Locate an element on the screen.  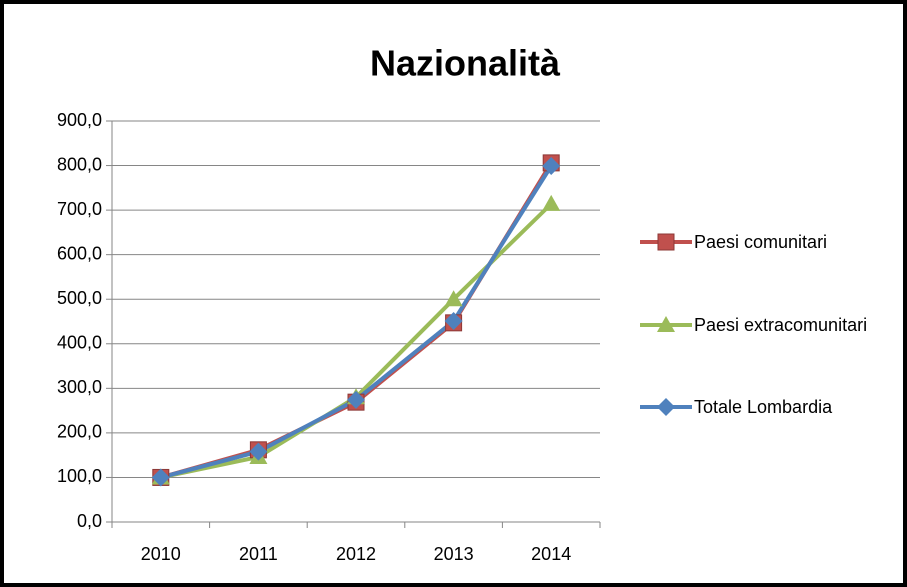
legend-label: Paesi extracomunitari is located at coordinates (781, 325).